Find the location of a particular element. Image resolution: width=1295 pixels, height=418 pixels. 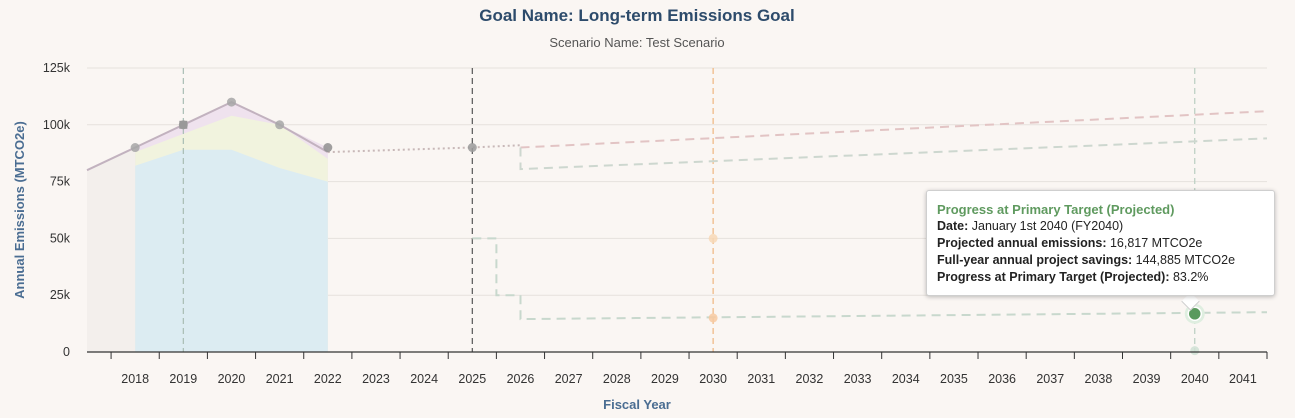

highlight-point is located at coordinates (1195, 314).